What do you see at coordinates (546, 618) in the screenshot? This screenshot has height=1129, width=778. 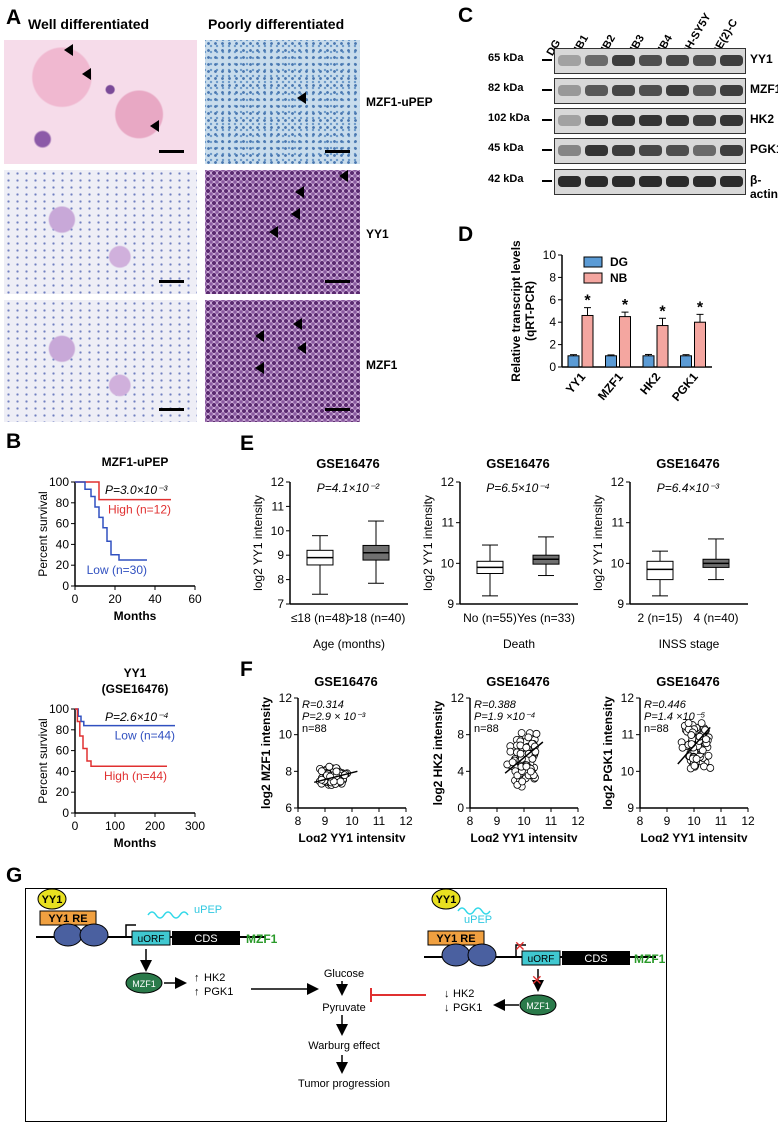 I see `category-label: Yes (n=33)` at bounding box center [546, 618].